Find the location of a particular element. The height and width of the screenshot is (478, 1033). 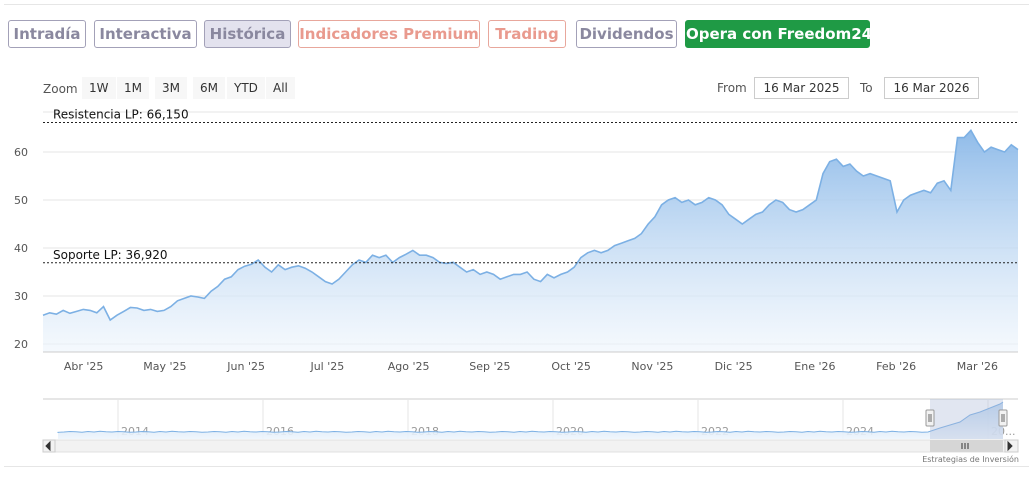

annotation-label: Resistencia LP: 66,150 is located at coordinates (121, 114).